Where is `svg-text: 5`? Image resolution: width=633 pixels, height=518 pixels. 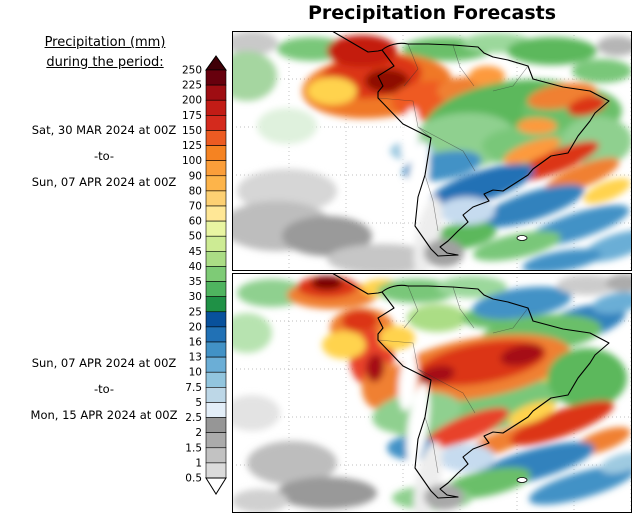 svg-text: 5 is located at coordinates (198, 403).